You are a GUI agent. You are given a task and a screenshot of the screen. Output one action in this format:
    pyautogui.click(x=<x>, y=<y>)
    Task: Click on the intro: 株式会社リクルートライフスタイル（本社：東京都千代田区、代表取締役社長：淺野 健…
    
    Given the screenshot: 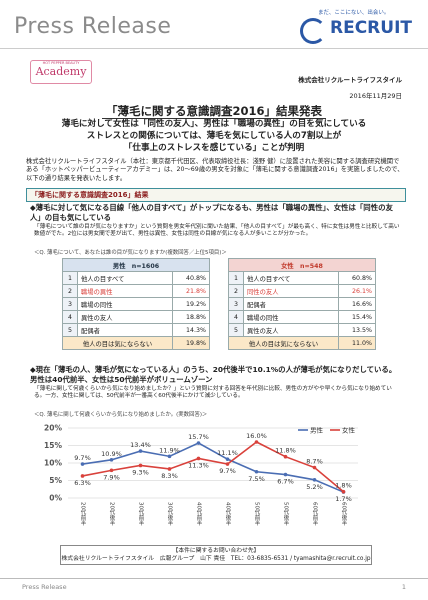 What is the action you would take?
    pyautogui.click(x=215, y=170)
    